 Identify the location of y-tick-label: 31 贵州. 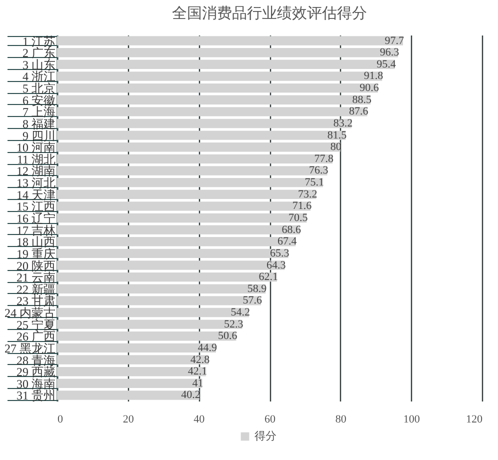
(36, 395).